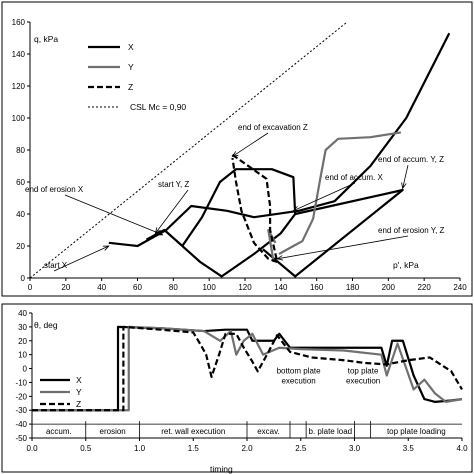  Describe the element at coordinates (193, 431) in the screenshot. I see `stage-label: ret. wall execution` at that location.